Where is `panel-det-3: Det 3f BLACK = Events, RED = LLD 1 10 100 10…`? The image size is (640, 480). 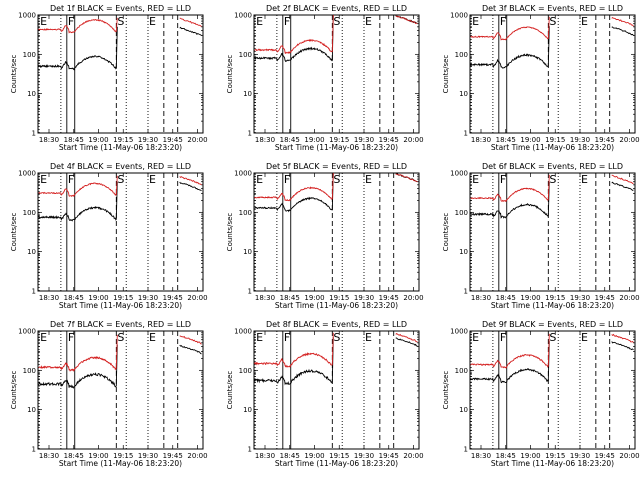
panel-det-3: Det 3f BLACK = Events, RED = LLD 1 10 100 10… is located at coordinates (541, 78).